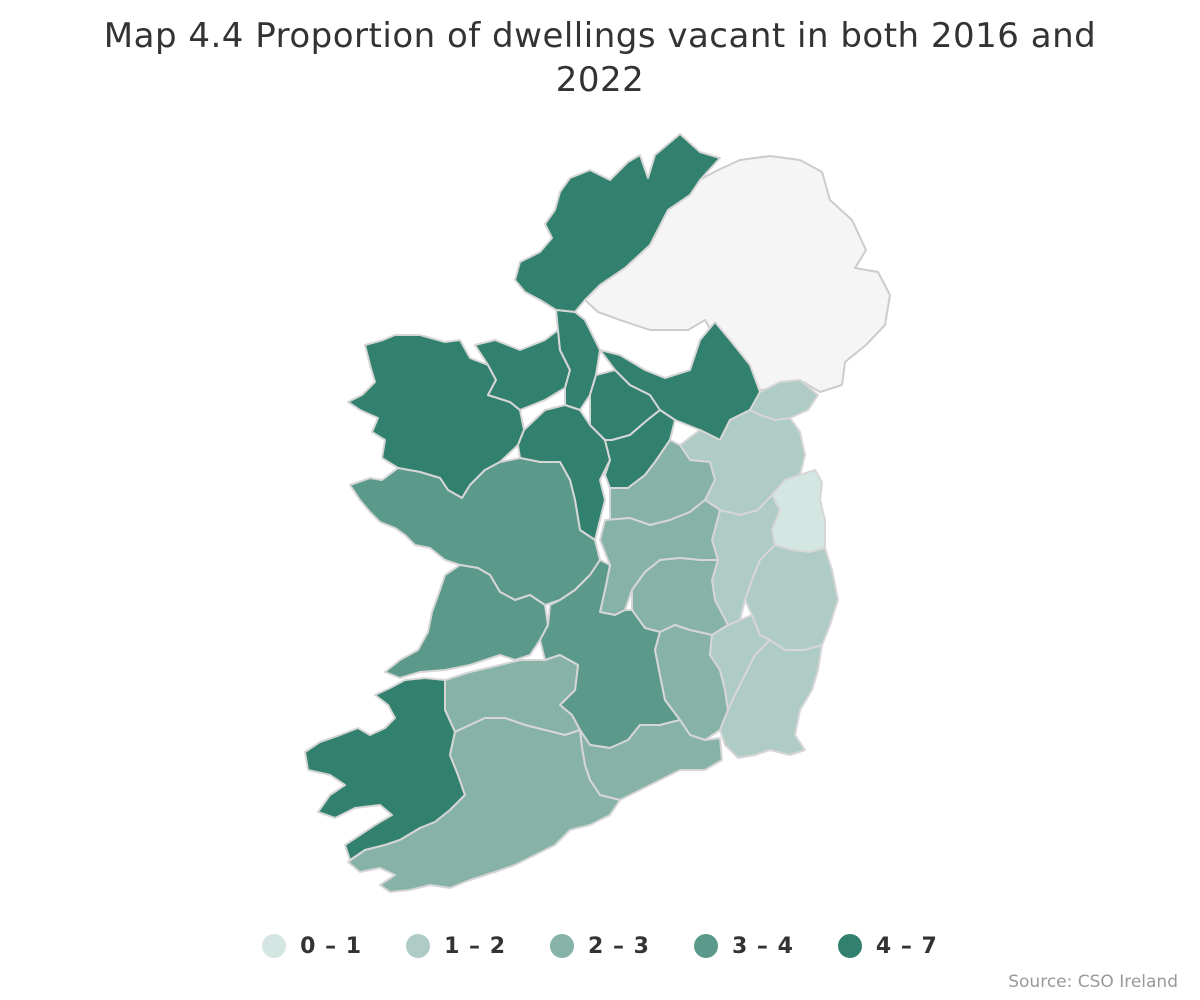 This screenshot has width=1200, height=1000. What do you see at coordinates (762, 946) in the screenshot?
I see `legend-label: 3 – 4` at bounding box center [762, 946].